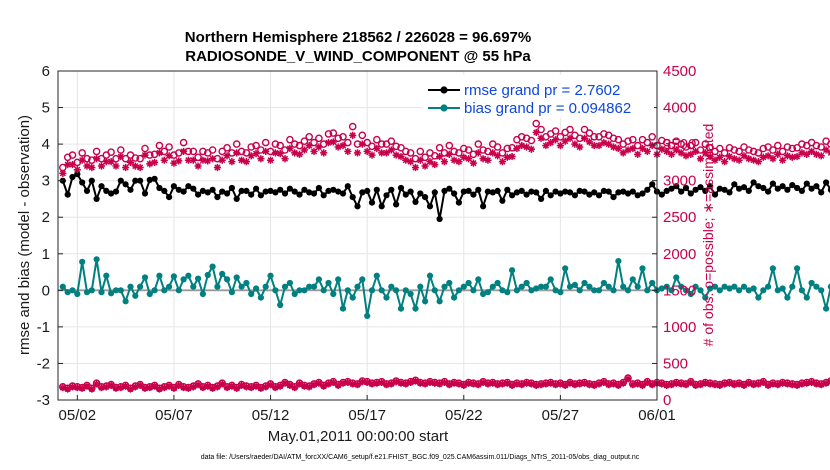  I want to click on right-tick-label: 0, so click(667, 400).